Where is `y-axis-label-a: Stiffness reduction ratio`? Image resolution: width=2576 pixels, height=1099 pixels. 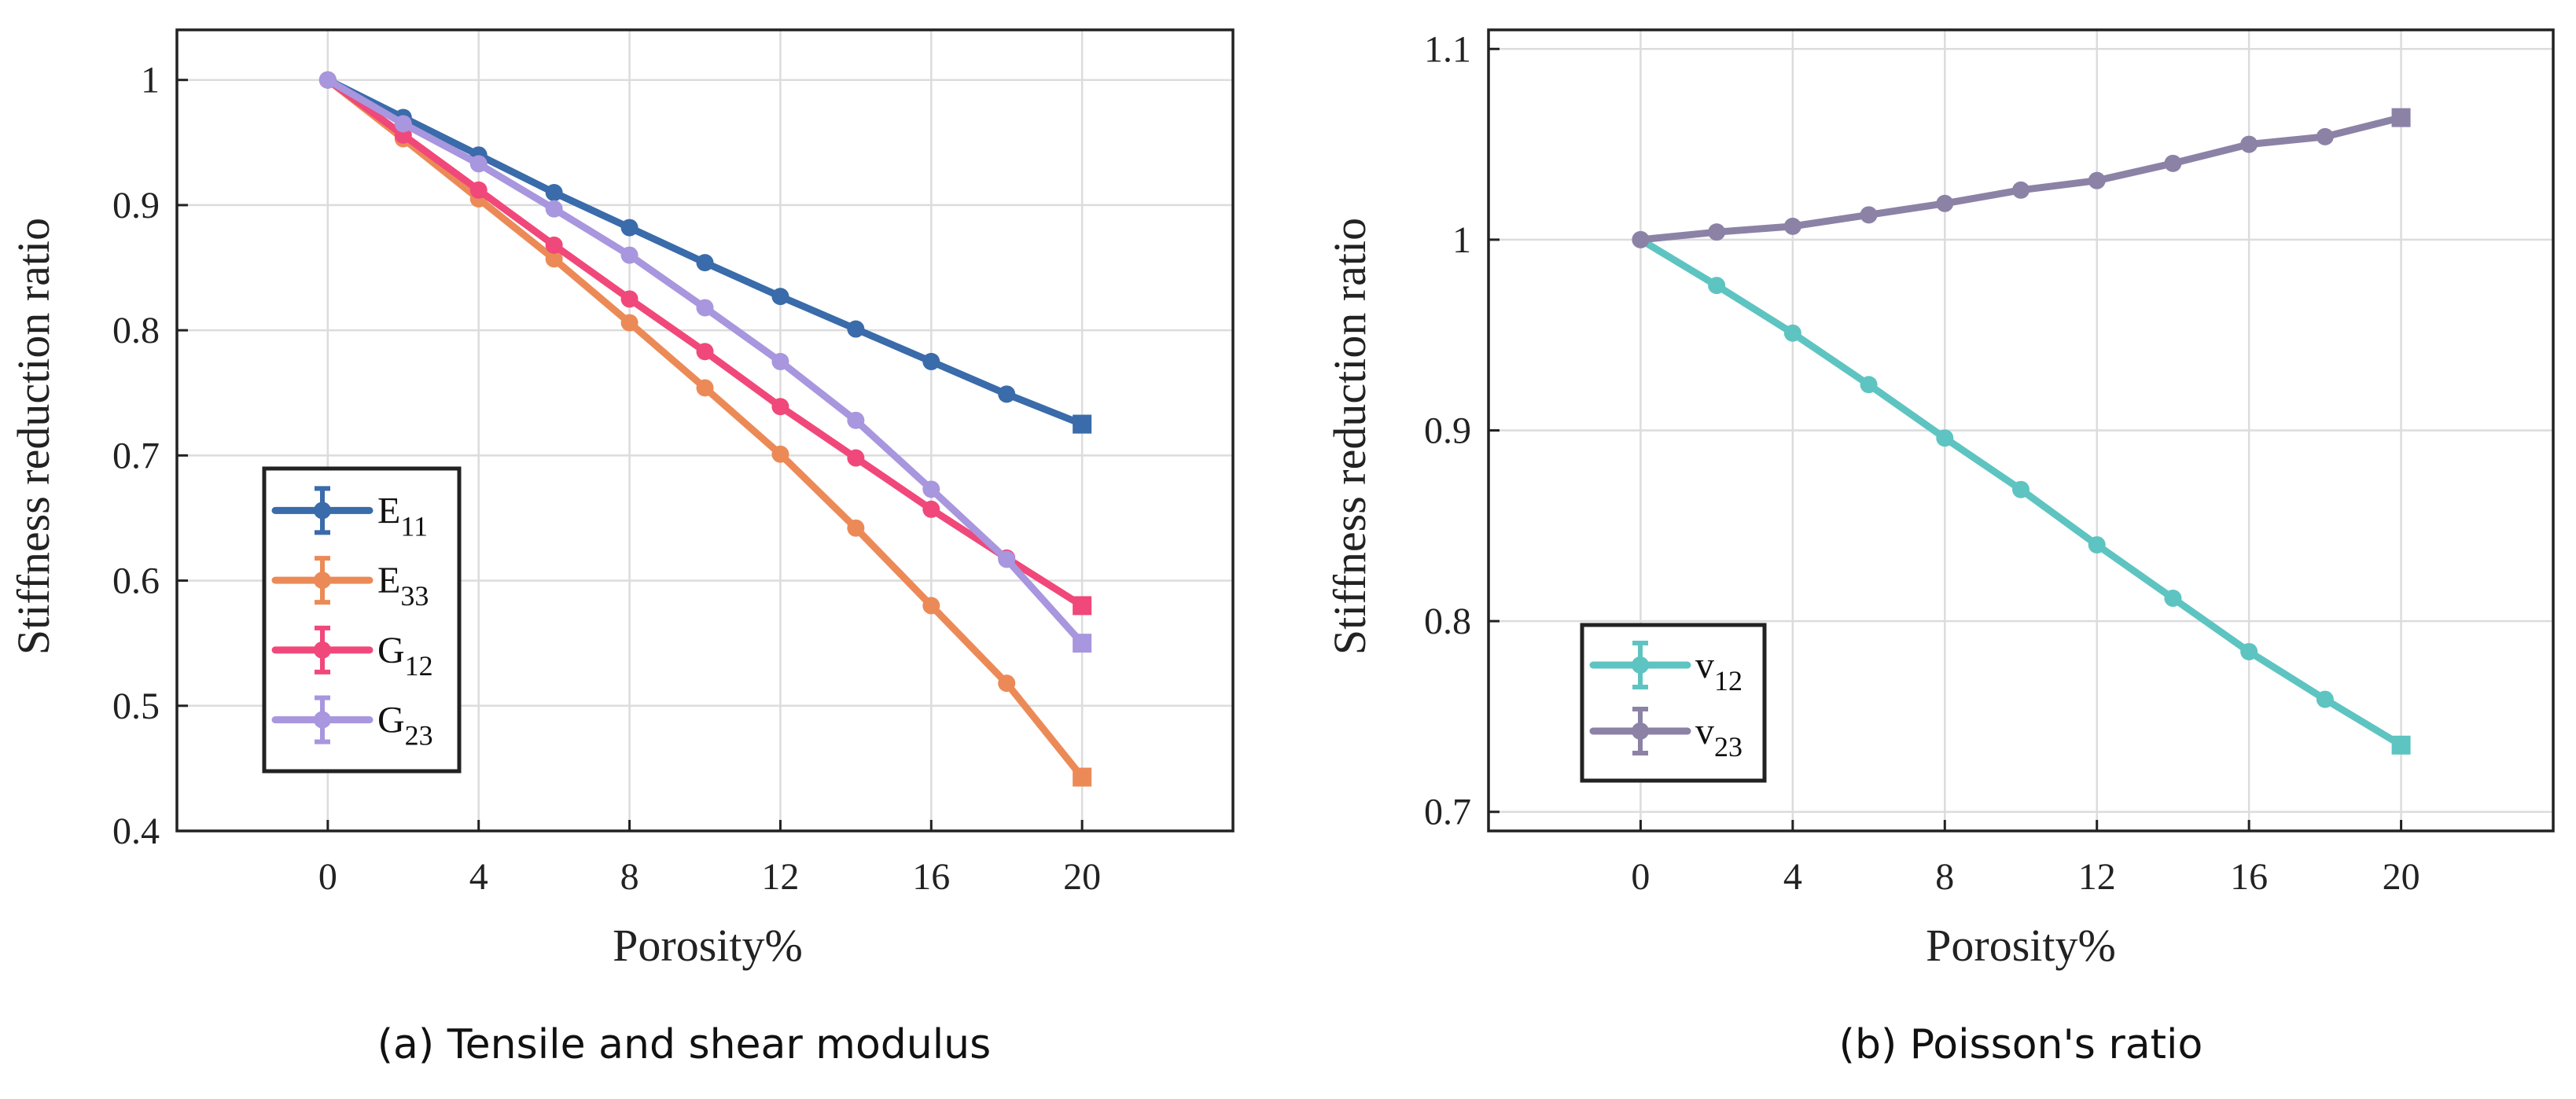
y-axis-label-a: Stiffness reduction ratio is located at coordinates (33, 436).